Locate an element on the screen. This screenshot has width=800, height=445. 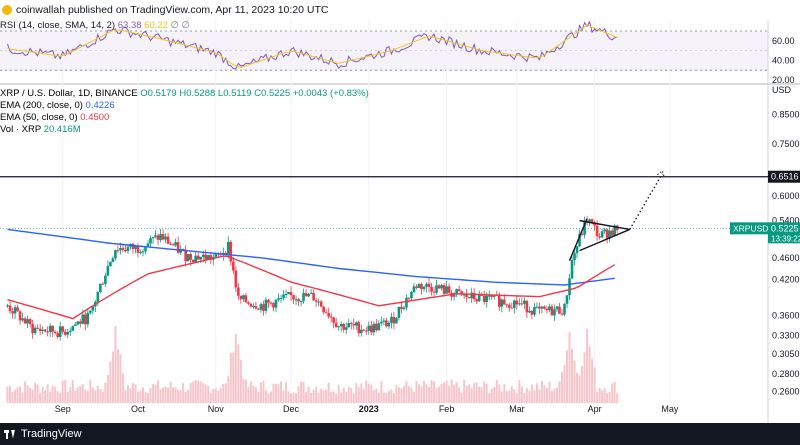
price-tick-label: 0.6000 is located at coordinates (786, 196).